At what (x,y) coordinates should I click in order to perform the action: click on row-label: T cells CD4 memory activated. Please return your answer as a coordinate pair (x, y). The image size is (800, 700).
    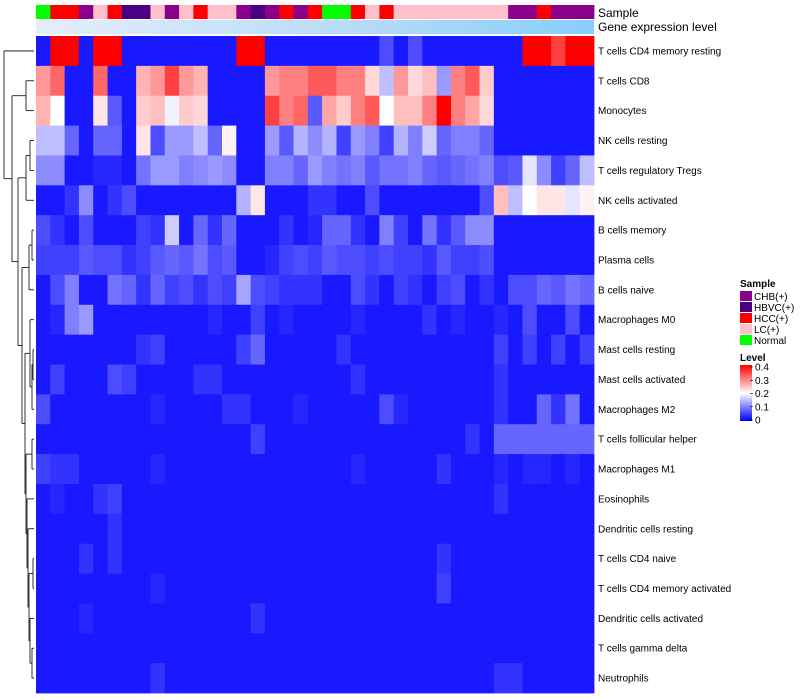
    Looking at the image, I should click on (664, 589).